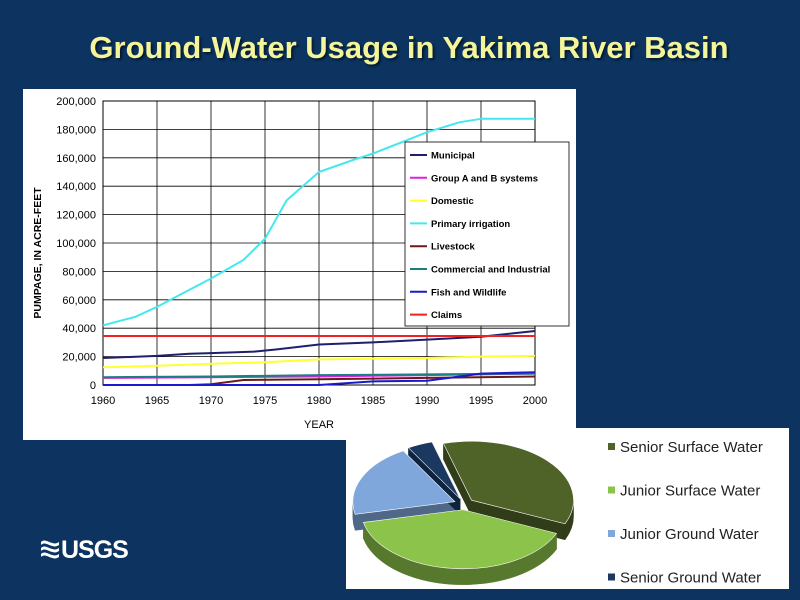  I want to click on x-tick-label: 1995, so click(481, 401).